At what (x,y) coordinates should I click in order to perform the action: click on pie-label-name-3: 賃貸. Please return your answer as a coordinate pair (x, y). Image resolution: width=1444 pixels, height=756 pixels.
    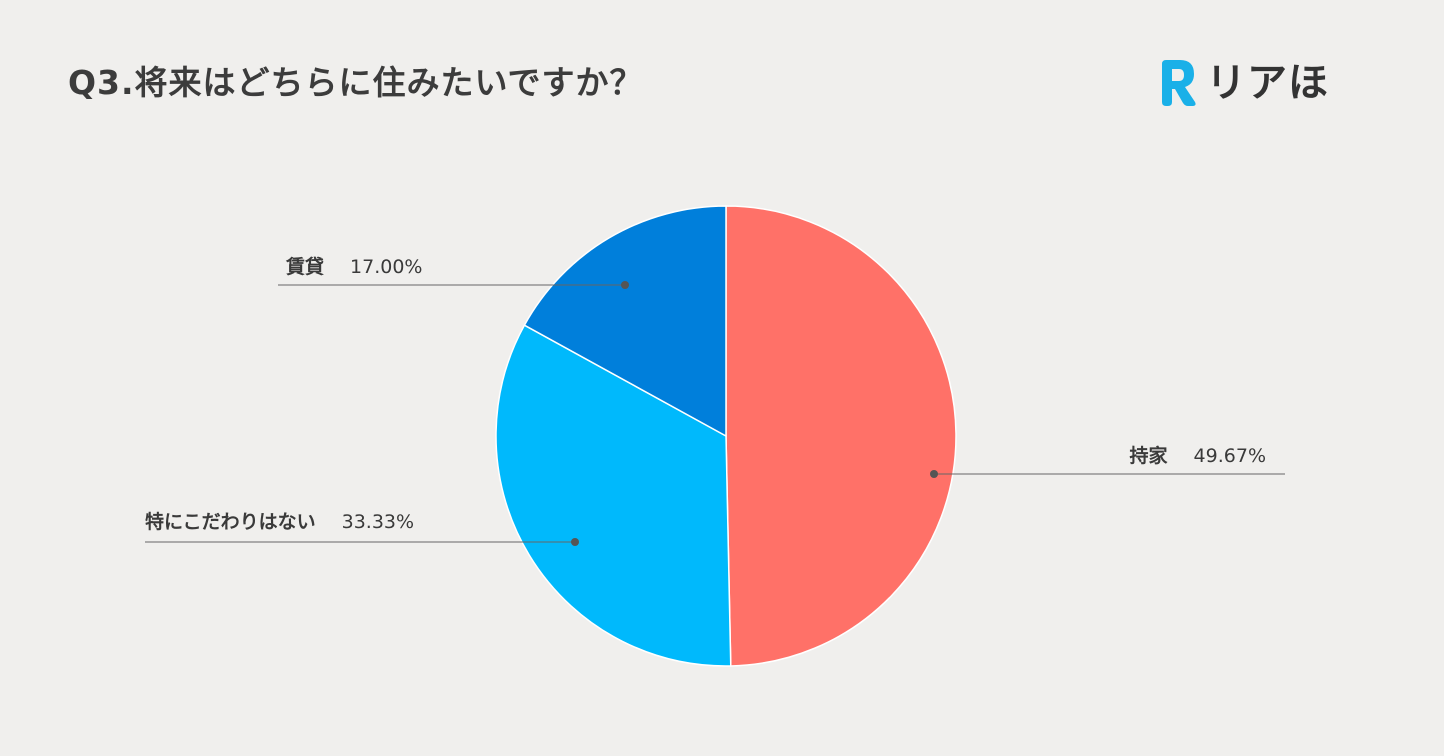
    Looking at the image, I should click on (304, 266).